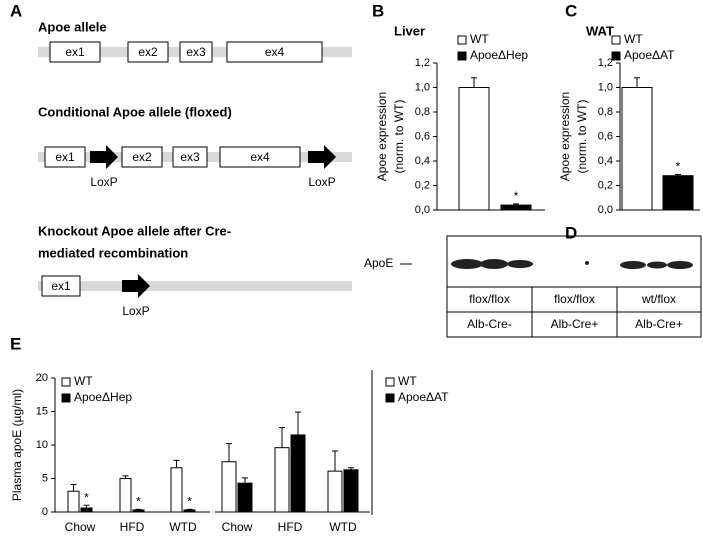  Describe the element at coordinates (571, 232) in the screenshot. I see `panel-label: D` at that location.